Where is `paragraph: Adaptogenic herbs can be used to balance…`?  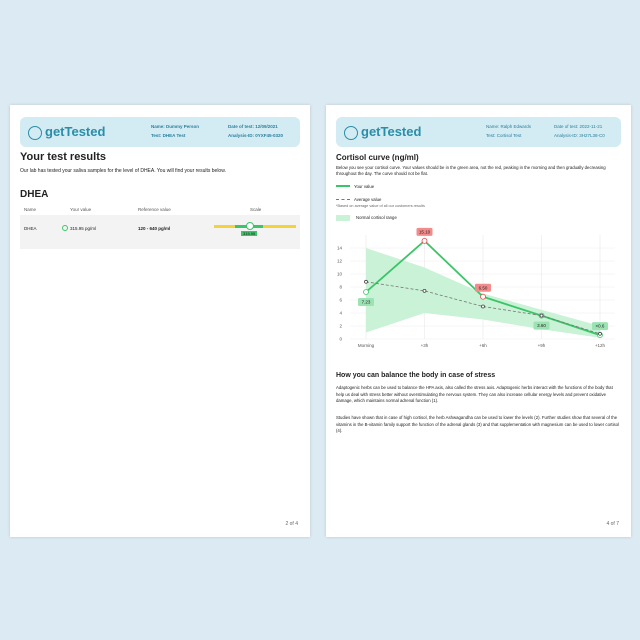 paragraph: Adaptogenic herbs can be used to balance… is located at coordinates (474, 394).